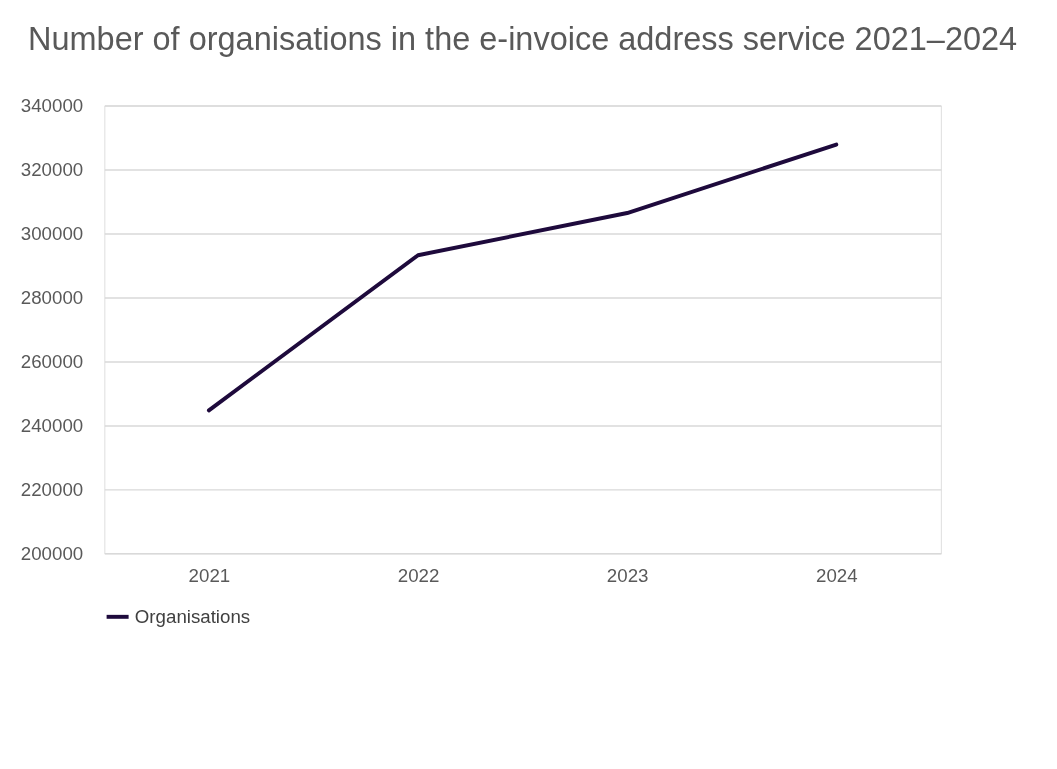 The height and width of the screenshot is (769, 1057). What do you see at coordinates (52, 233) in the screenshot?
I see `y-tick-label: 300000` at bounding box center [52, 233].